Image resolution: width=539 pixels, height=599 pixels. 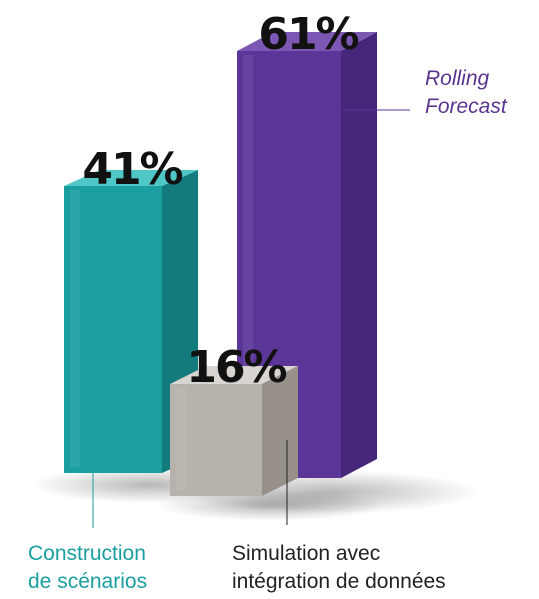 I want to click on value-label-simulation: 16%, so click(x=236, y=367).